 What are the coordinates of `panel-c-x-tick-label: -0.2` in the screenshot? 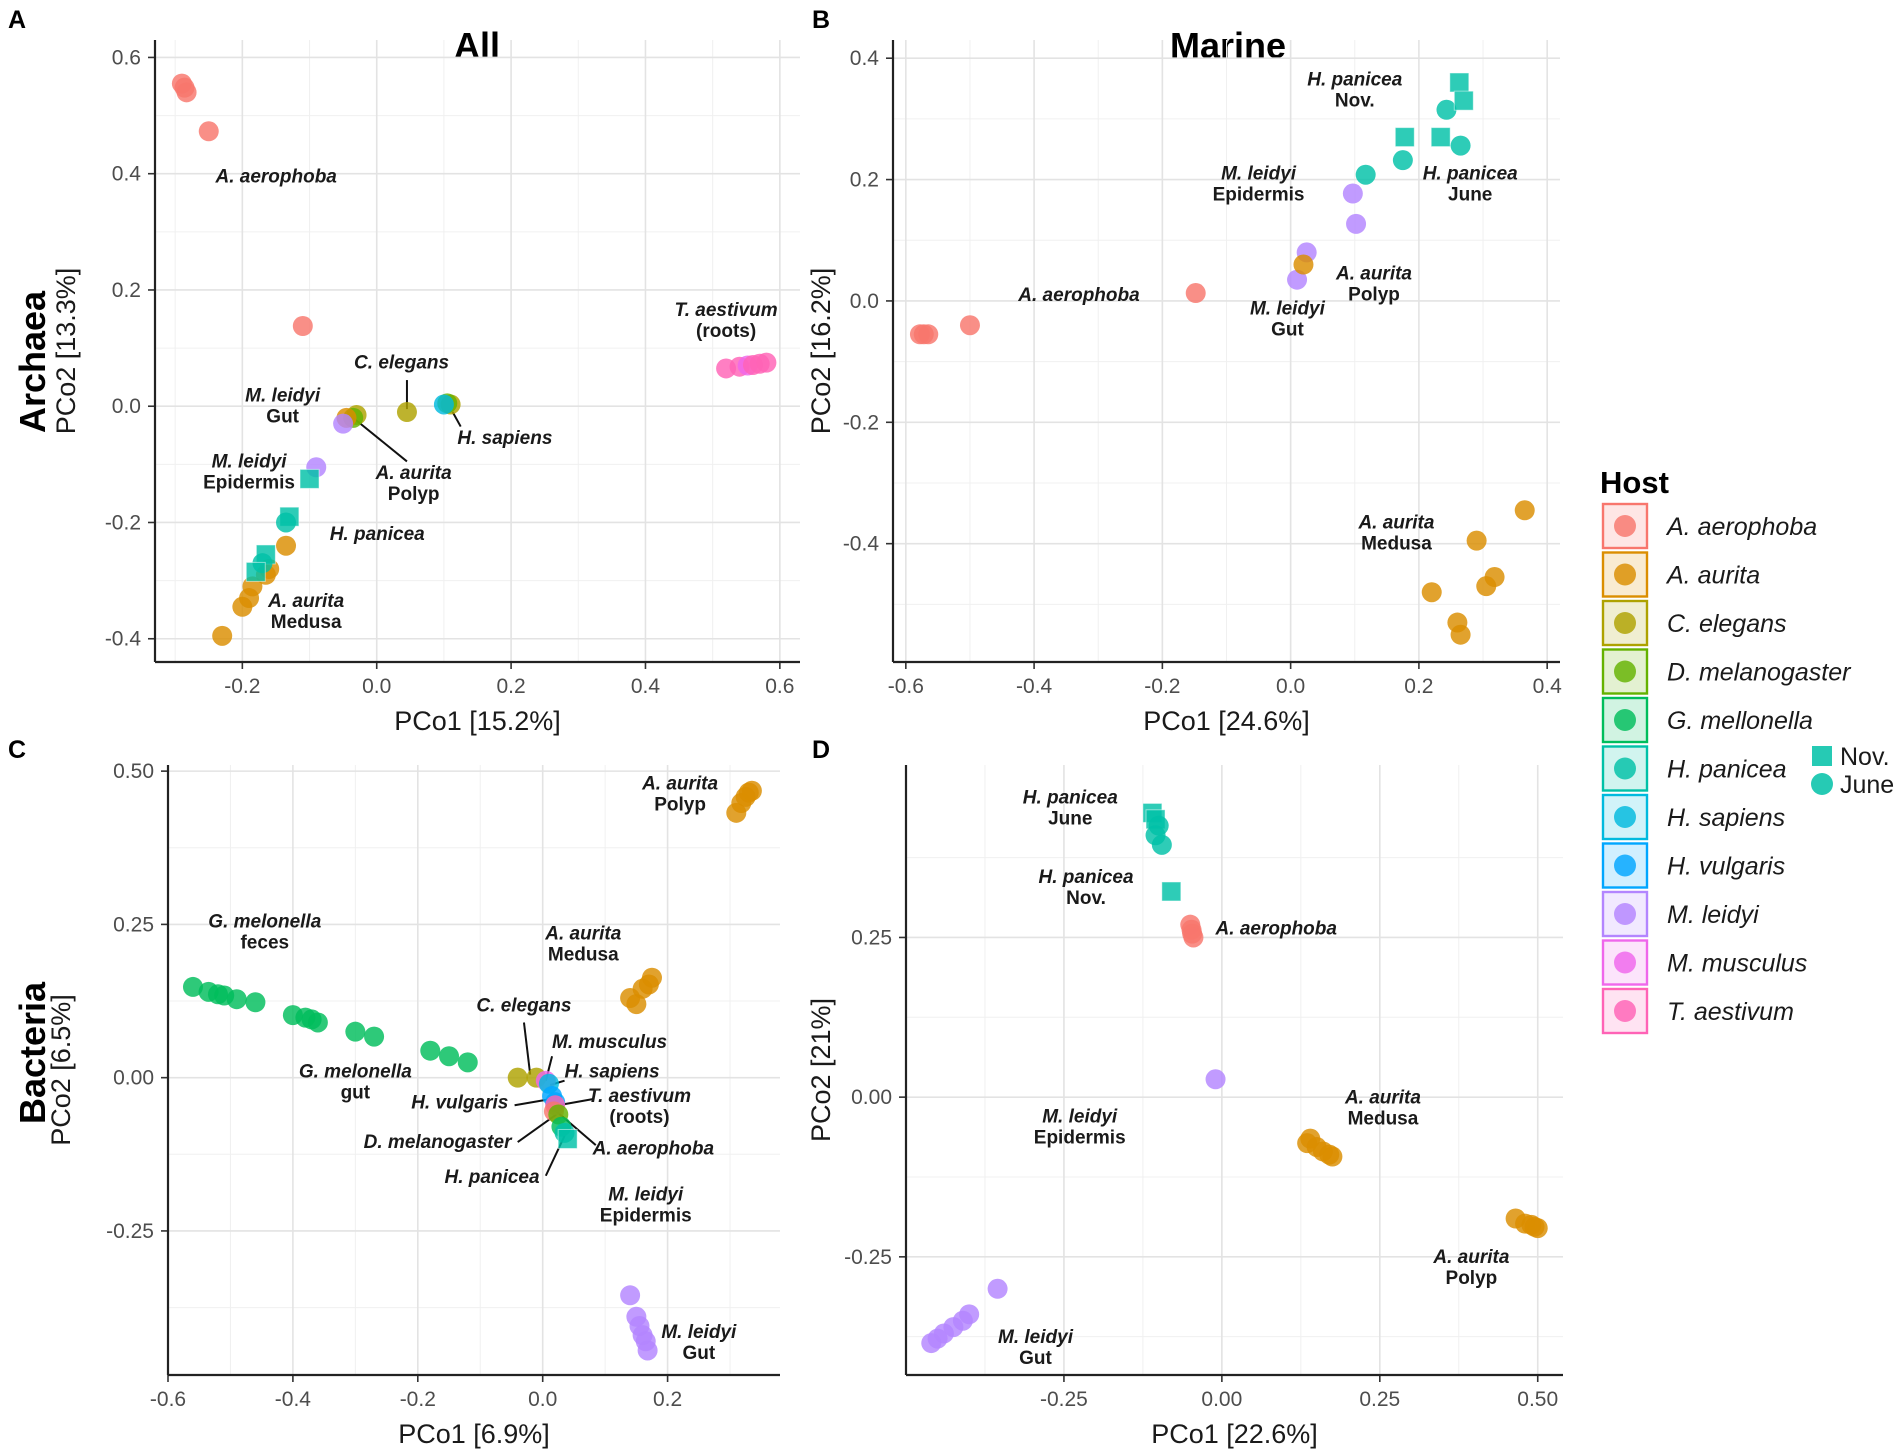 It's located at (418, 1399).